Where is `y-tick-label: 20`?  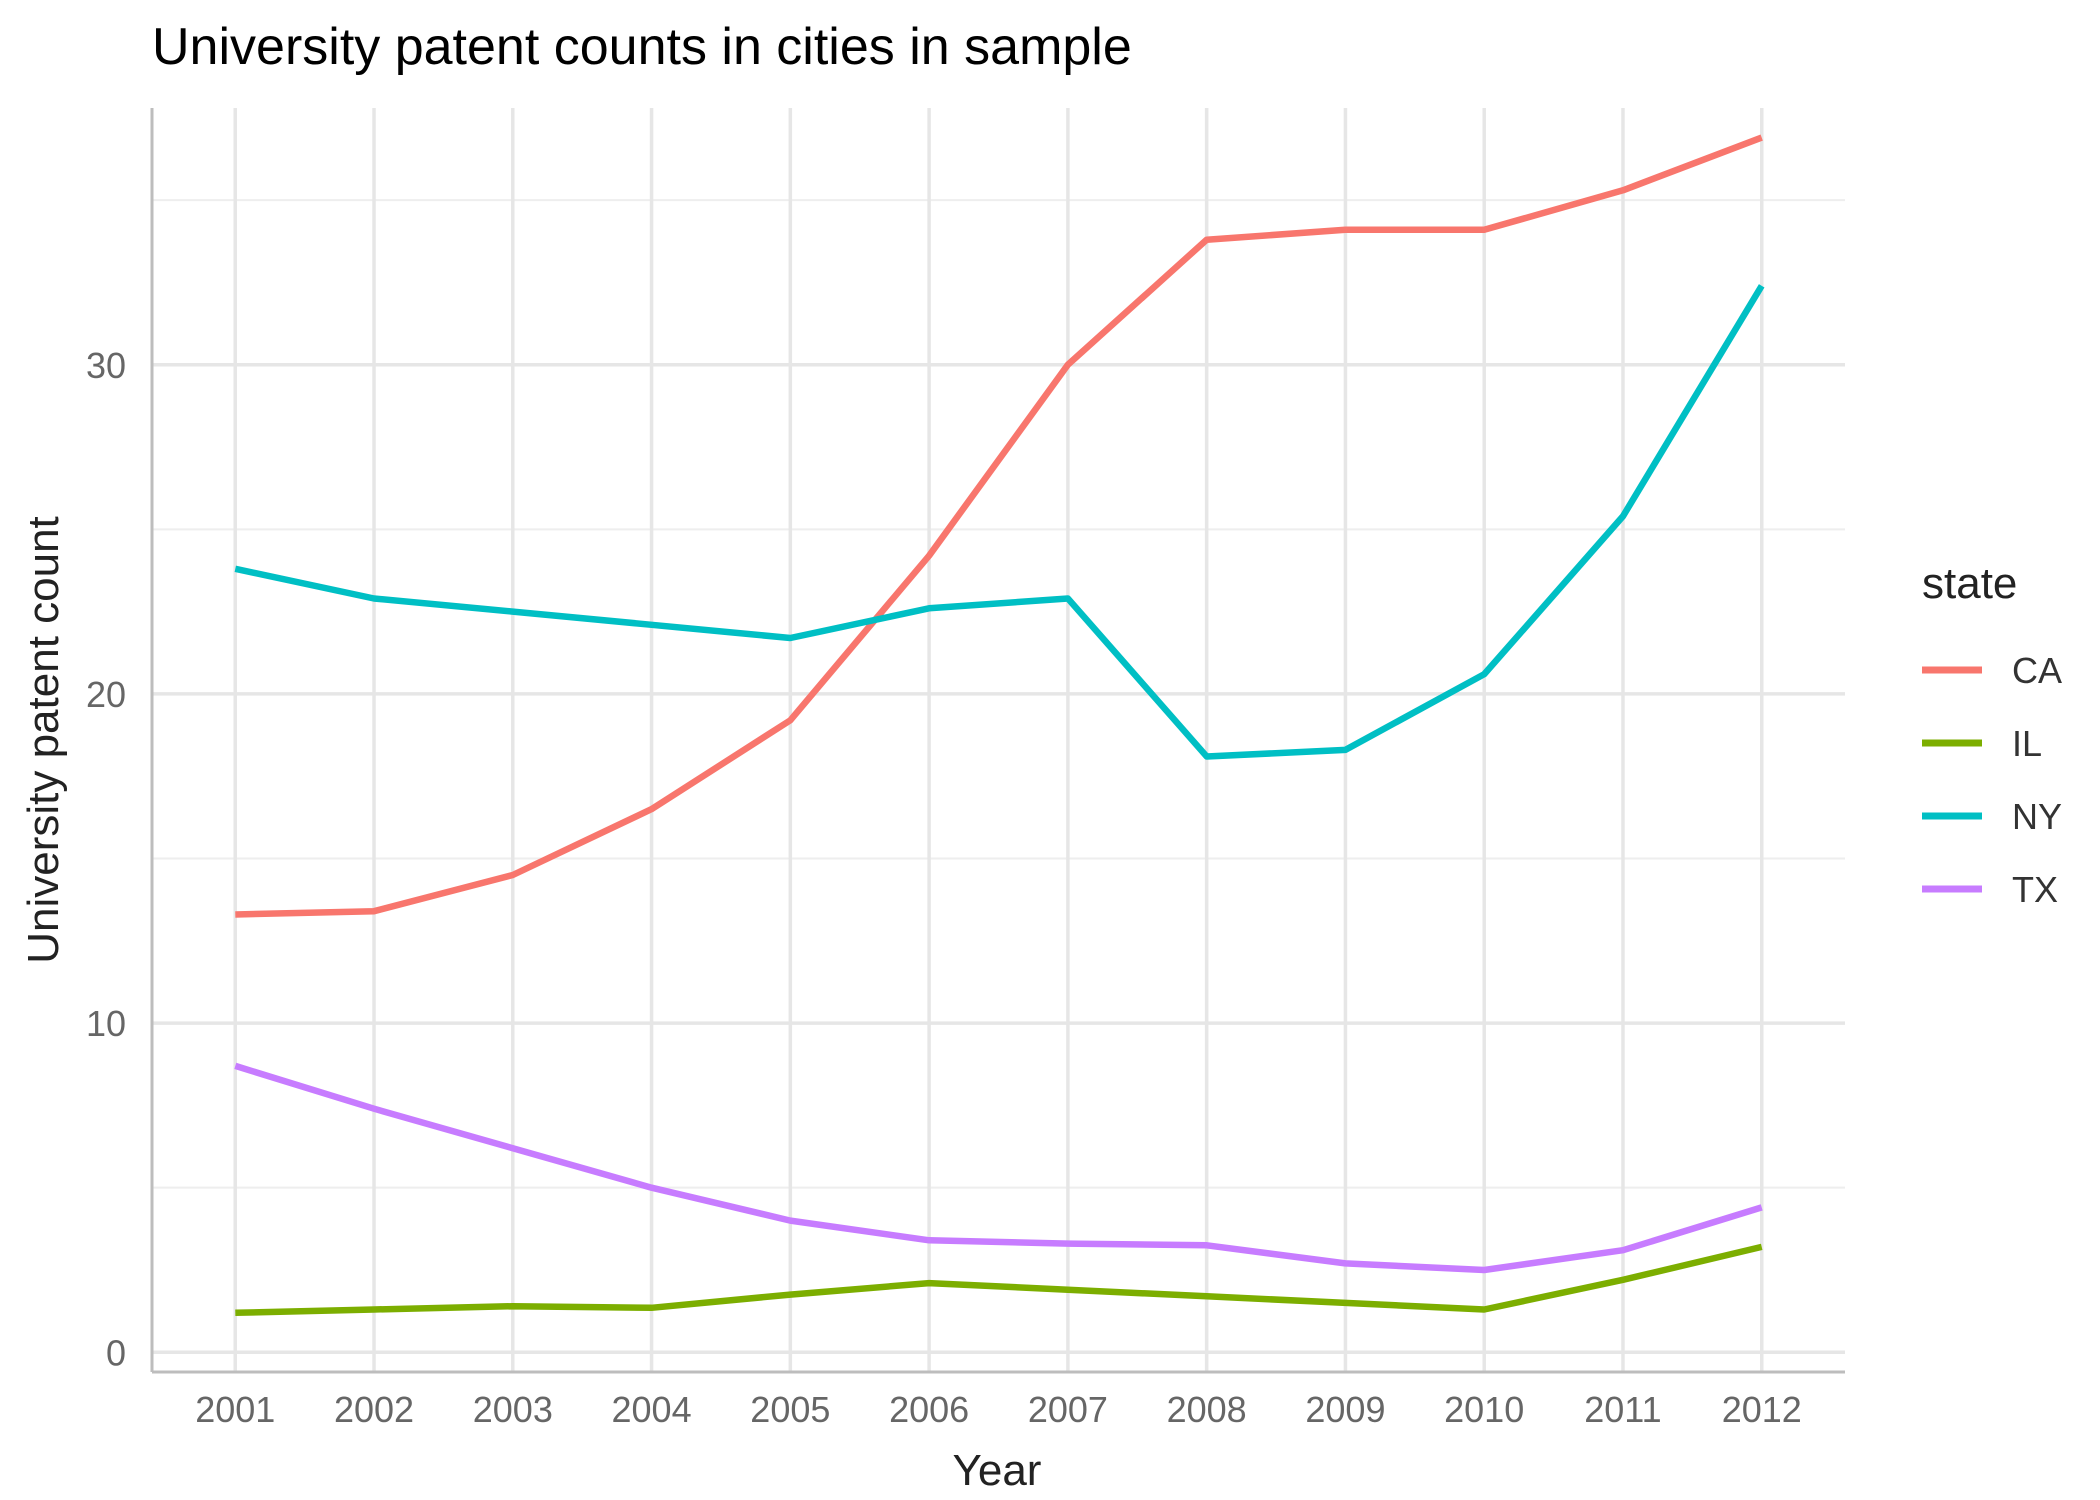 y-tick-label: 20 is located at coordinates (106, 694).